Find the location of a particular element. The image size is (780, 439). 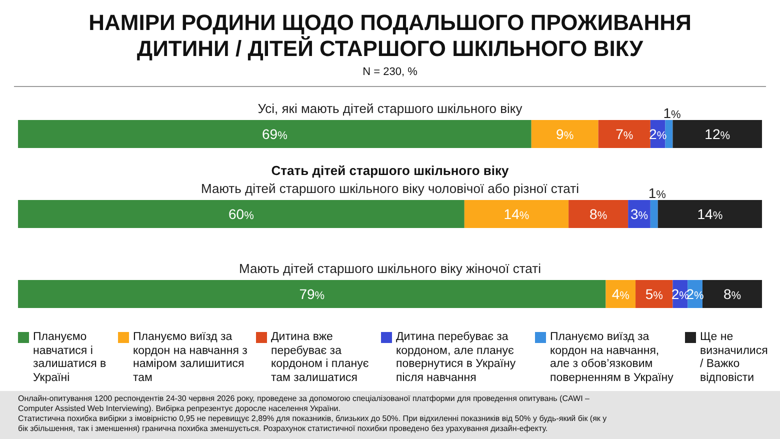

text: Статистична похибка вибірки з імовірністю 0,95 не перевищує 2,89% для показників, близьких до 50%. При відхиленні показників від 50% у будь-який бік (як у бік збільшення, так і зменшення) гранична похибка зменшується. Розрахунок статистичної похибки проведено без урахування дизайн-ефекту. is located at coordinates (313, 424).